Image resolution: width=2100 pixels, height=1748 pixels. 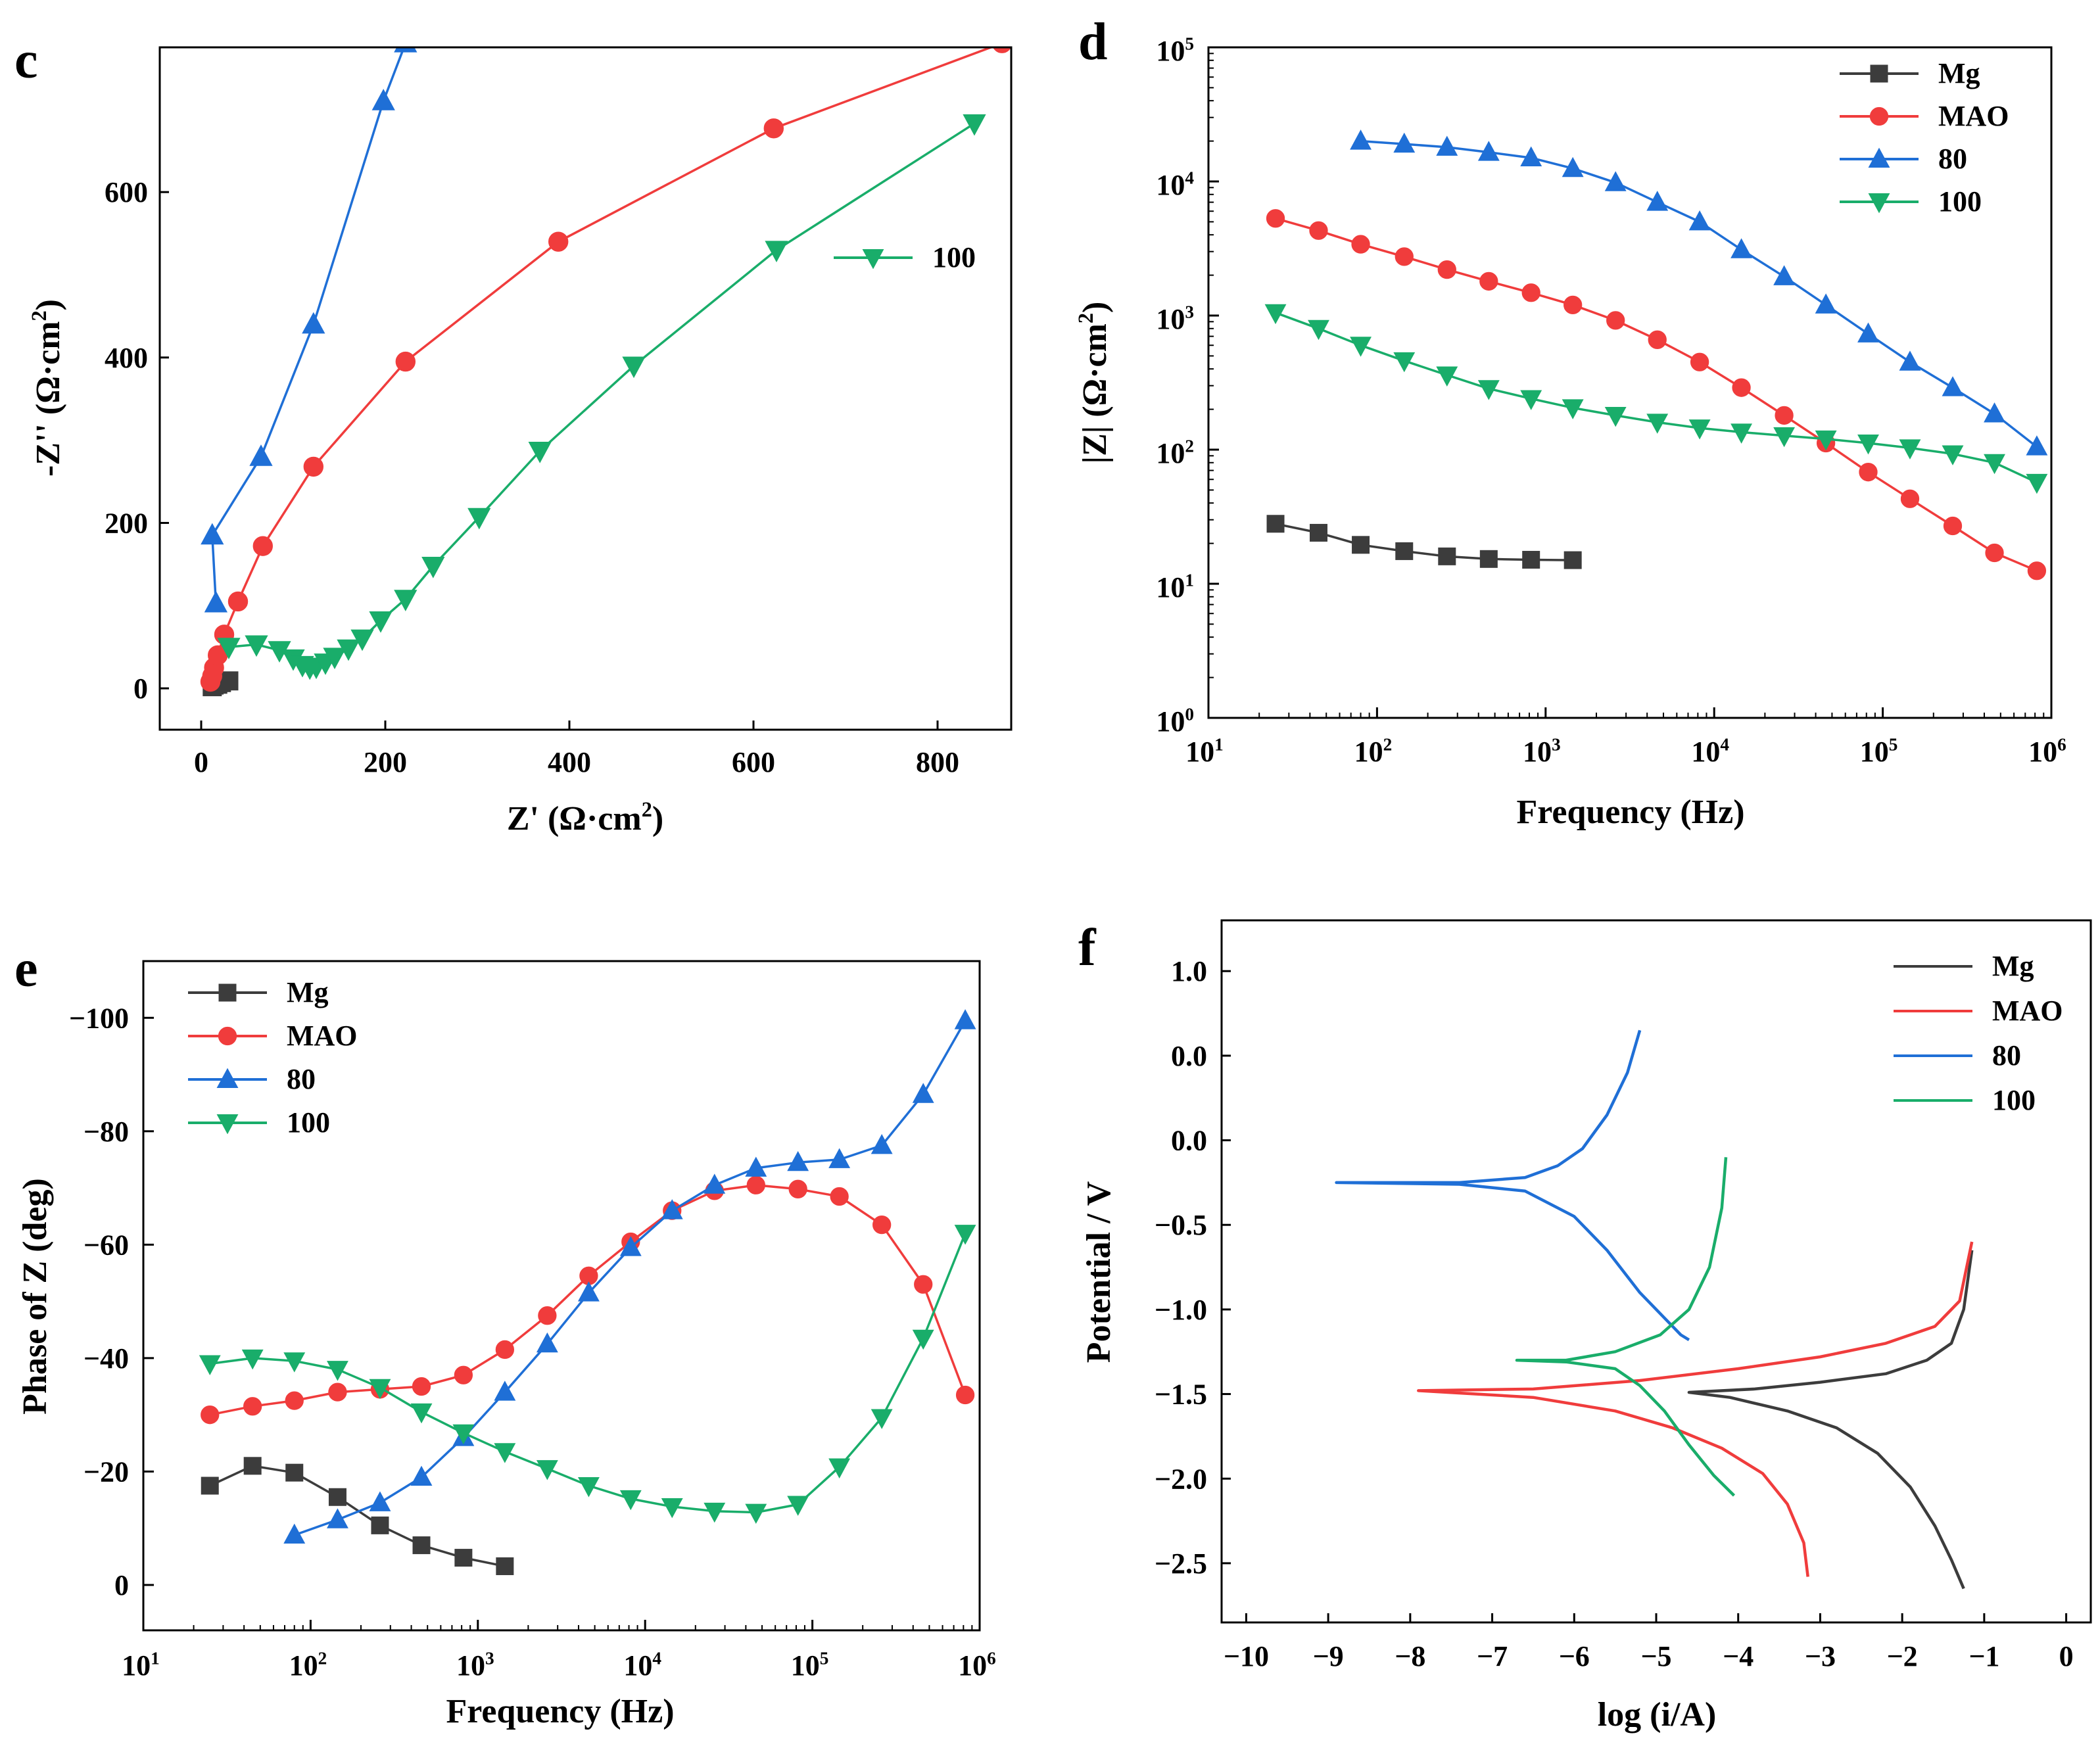 I want to click on panel-f-line-Mg, so click(x=1830, y=1420).